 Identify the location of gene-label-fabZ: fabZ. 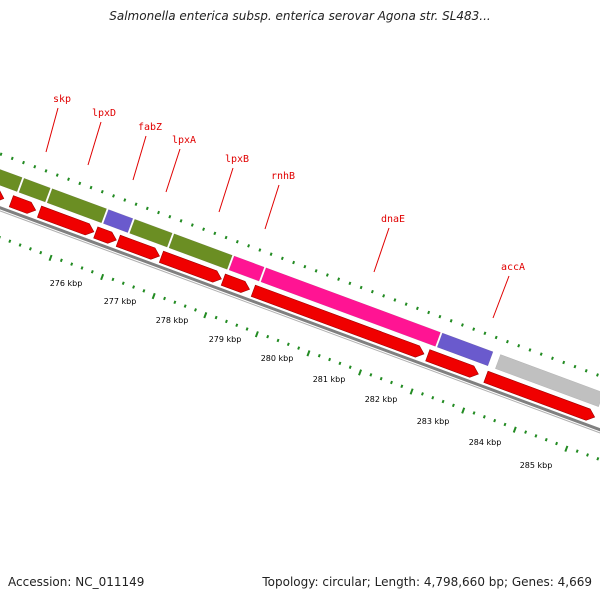
(150, 127).